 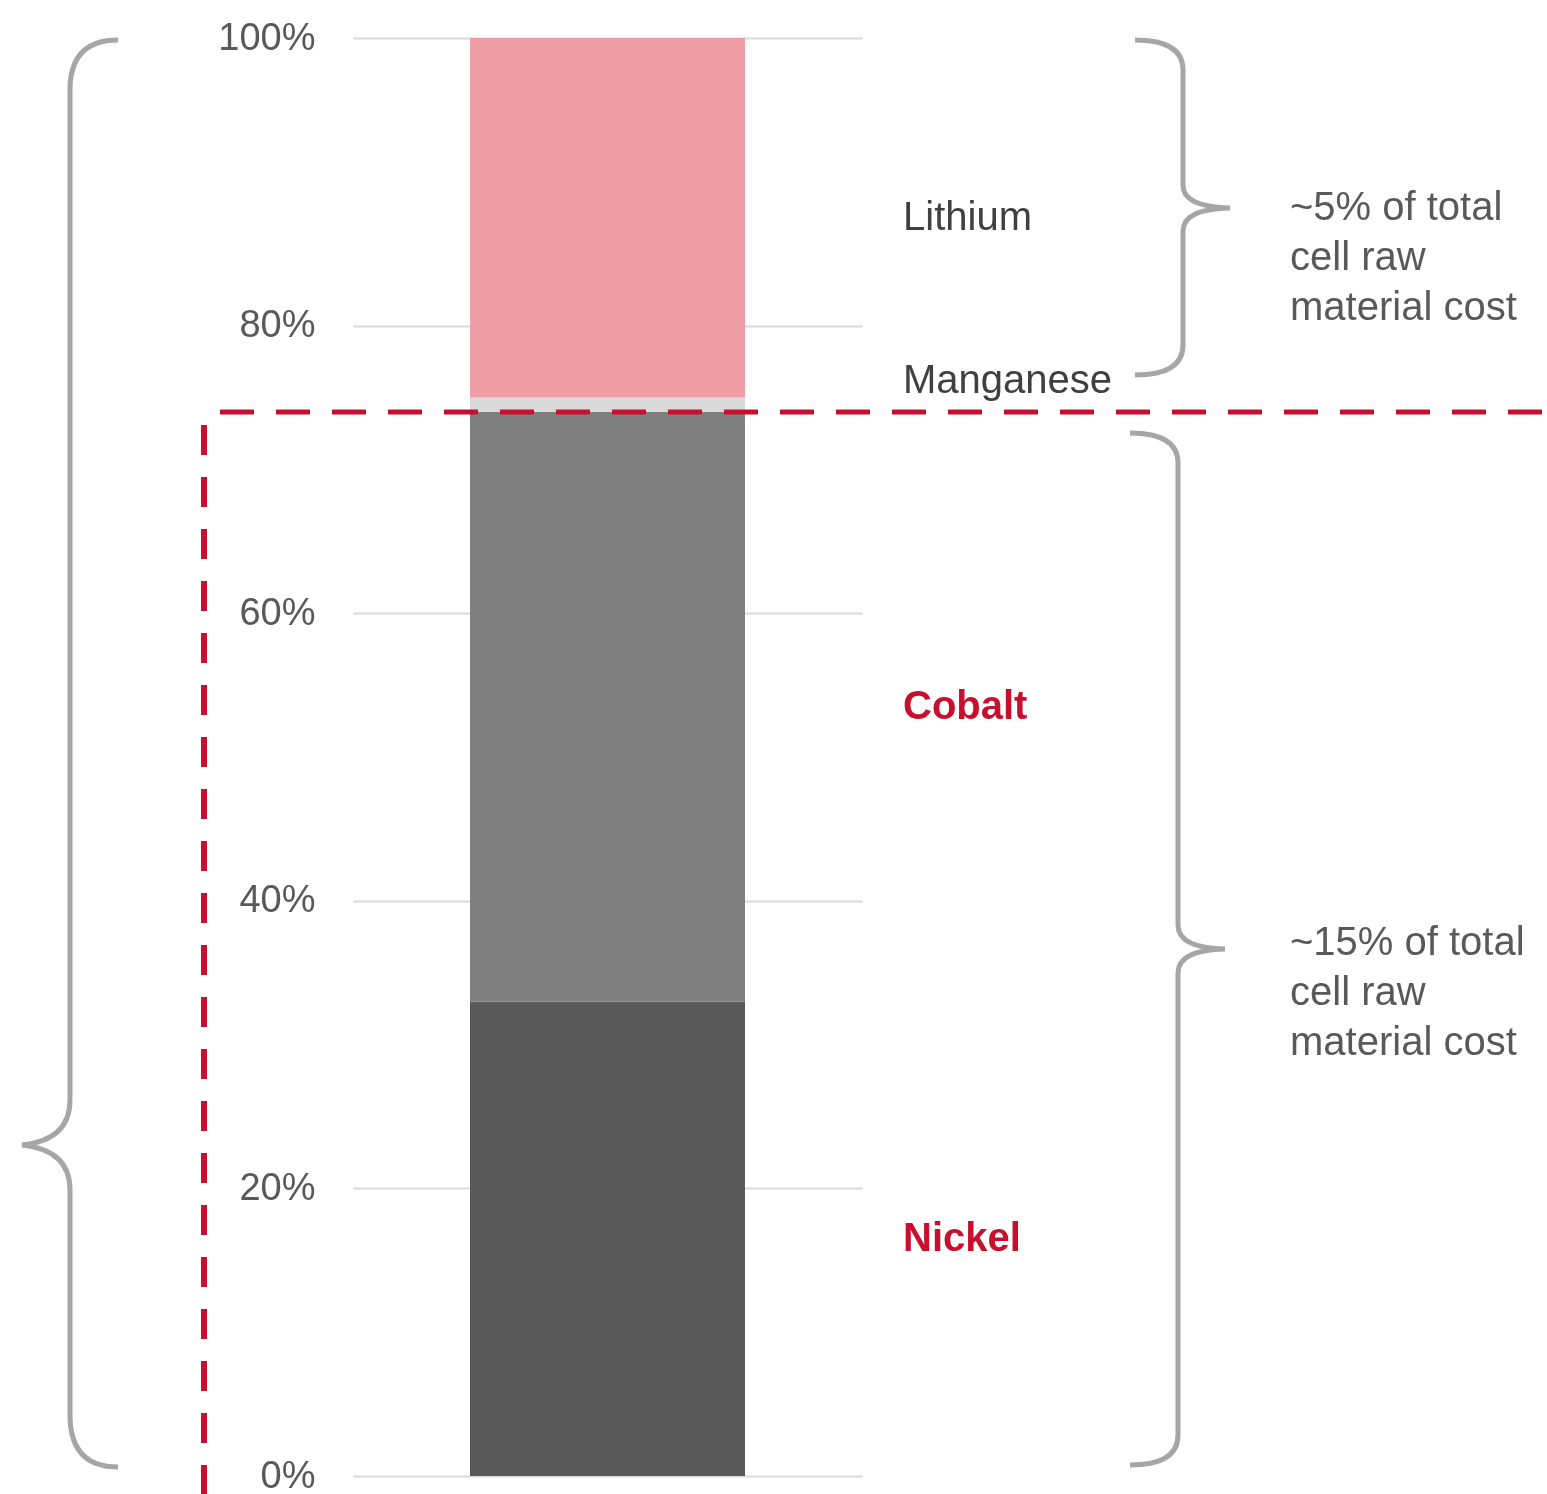 What do you see at coordinates (1403, 256) in the screenshot?
I see `text: ~5% of total cell raw material cost` at bounding box center [1403, 256].